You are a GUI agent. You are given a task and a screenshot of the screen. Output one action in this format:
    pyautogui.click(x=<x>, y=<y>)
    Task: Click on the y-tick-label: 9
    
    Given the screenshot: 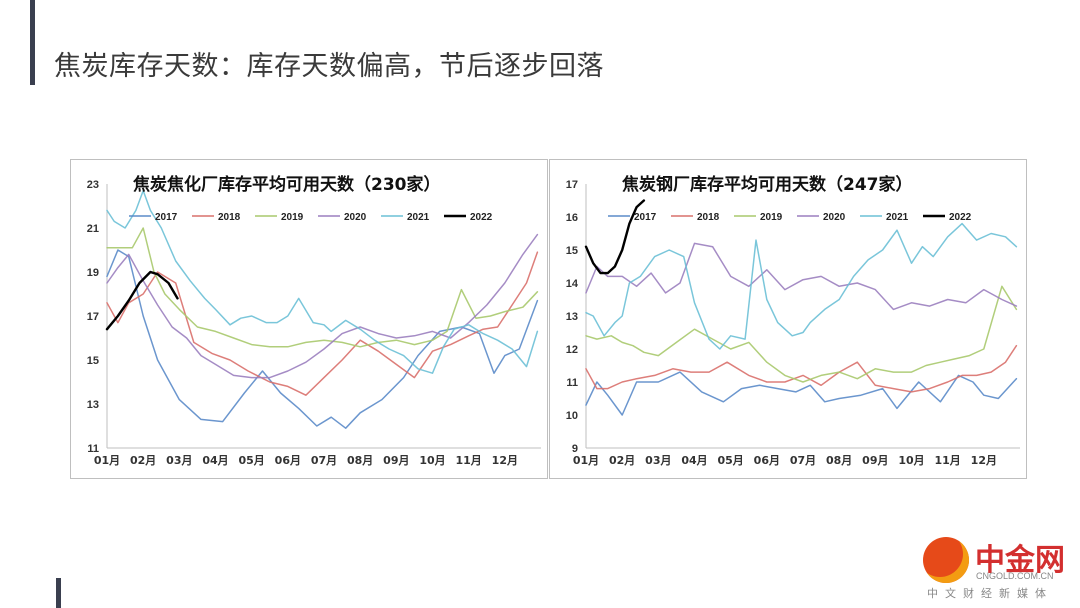 What is the action you would take?
    pyautogui.click(x=575, y=449)
    